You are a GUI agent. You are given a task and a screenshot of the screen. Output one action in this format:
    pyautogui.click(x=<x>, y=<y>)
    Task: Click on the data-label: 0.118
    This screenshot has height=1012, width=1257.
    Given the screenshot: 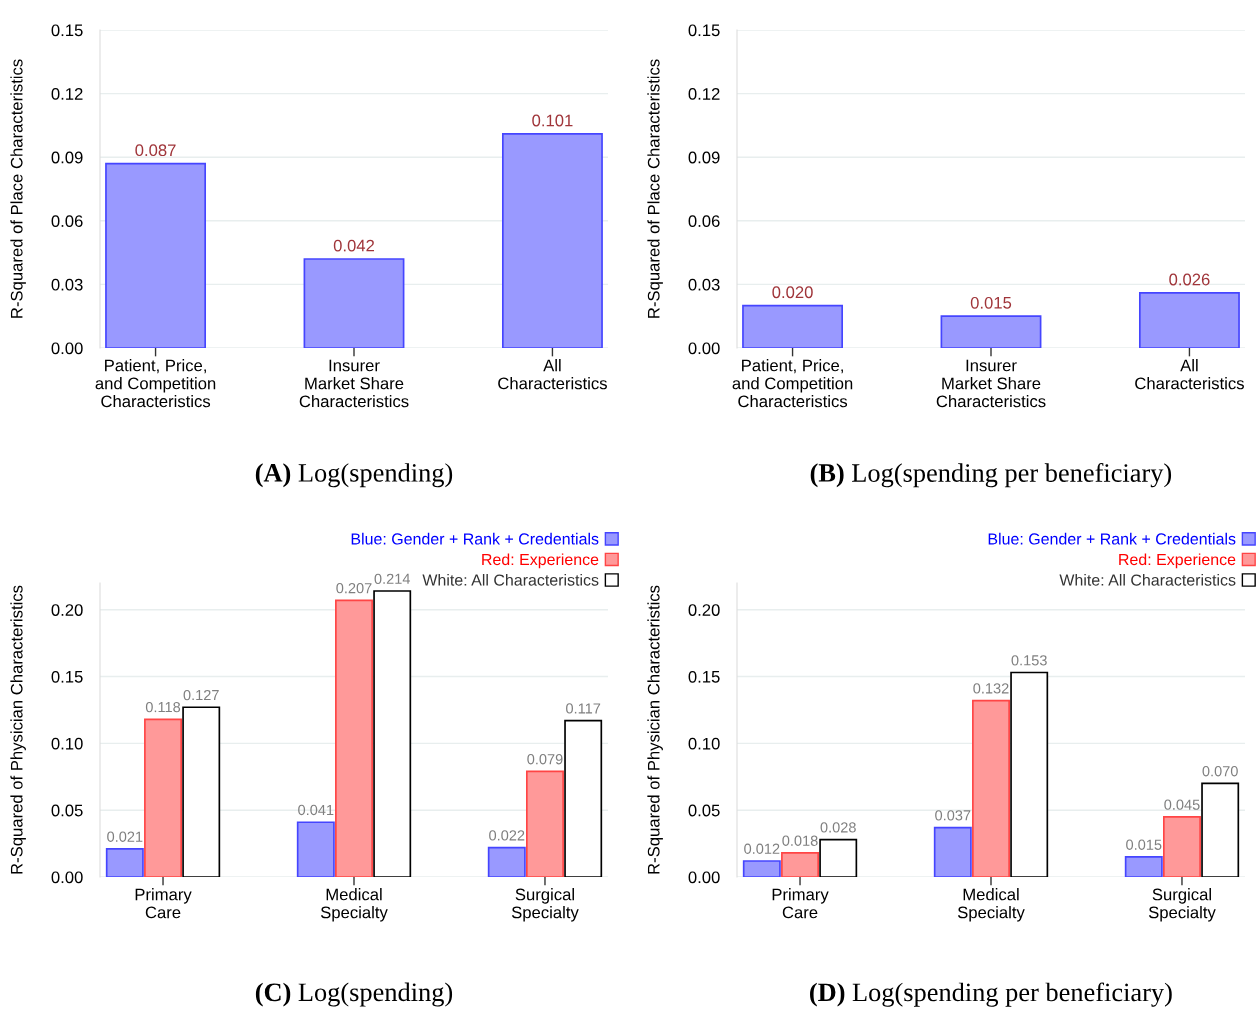 What is the action you would take?
    pyautogui.click(x=163, y=707)
    